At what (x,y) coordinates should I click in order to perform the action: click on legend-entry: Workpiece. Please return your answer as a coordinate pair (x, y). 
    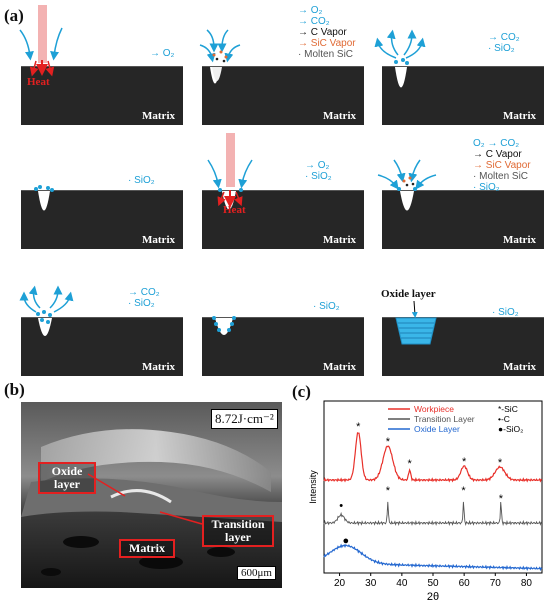
    Looking at the image, I should click on (434, 409).